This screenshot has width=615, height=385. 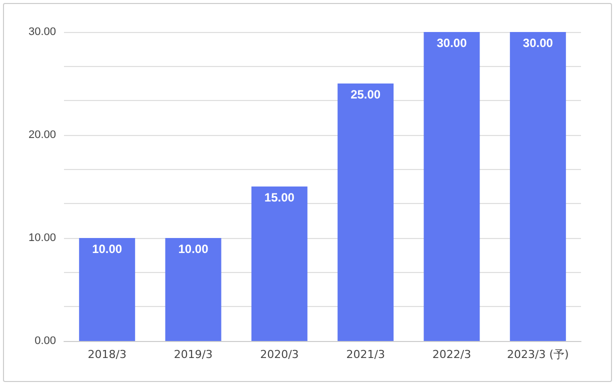 What do you see at coordinates (107, 354) in the screenshot?
I see `x-tick-label: 2018/3` at bounding box center [107, 354].